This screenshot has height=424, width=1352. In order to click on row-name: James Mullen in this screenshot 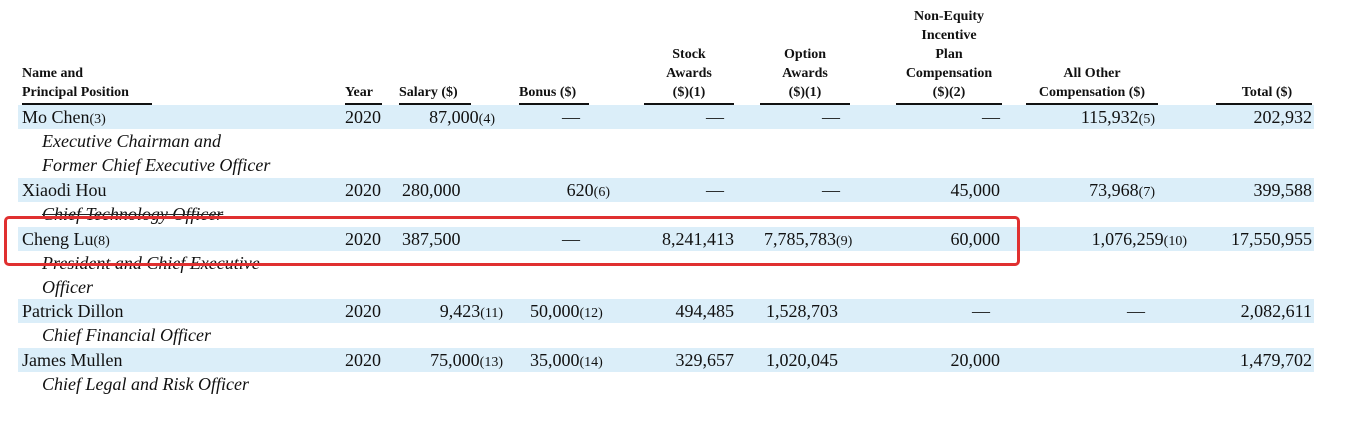, I will do `click(72, 360)`.